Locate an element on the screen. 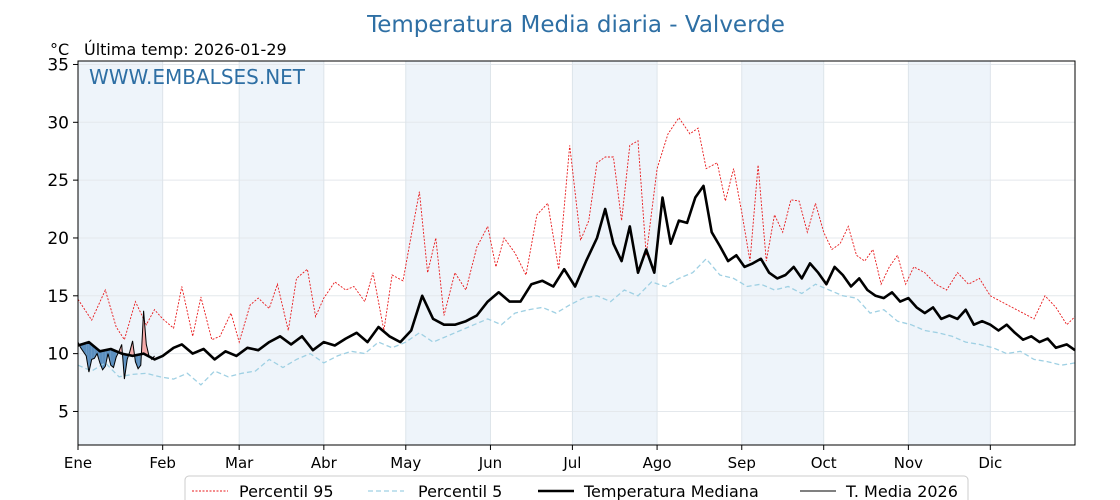 This screenshot has height=500, width=1120. x-tick-label: May is located at coordinates (405, 463).